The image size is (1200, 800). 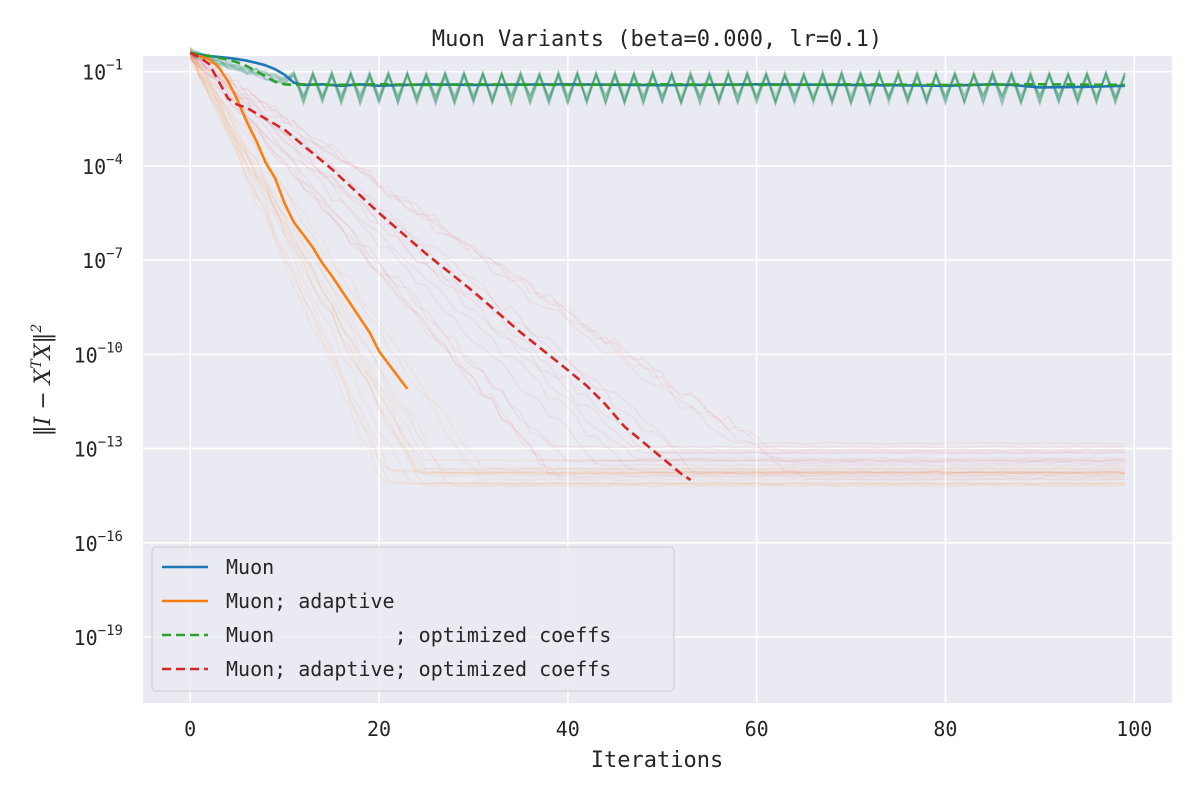 What do you see at coordinates (757, 729) in the screenshot?
I see `x-tick-label: 60` at bounding box center [757, 729].